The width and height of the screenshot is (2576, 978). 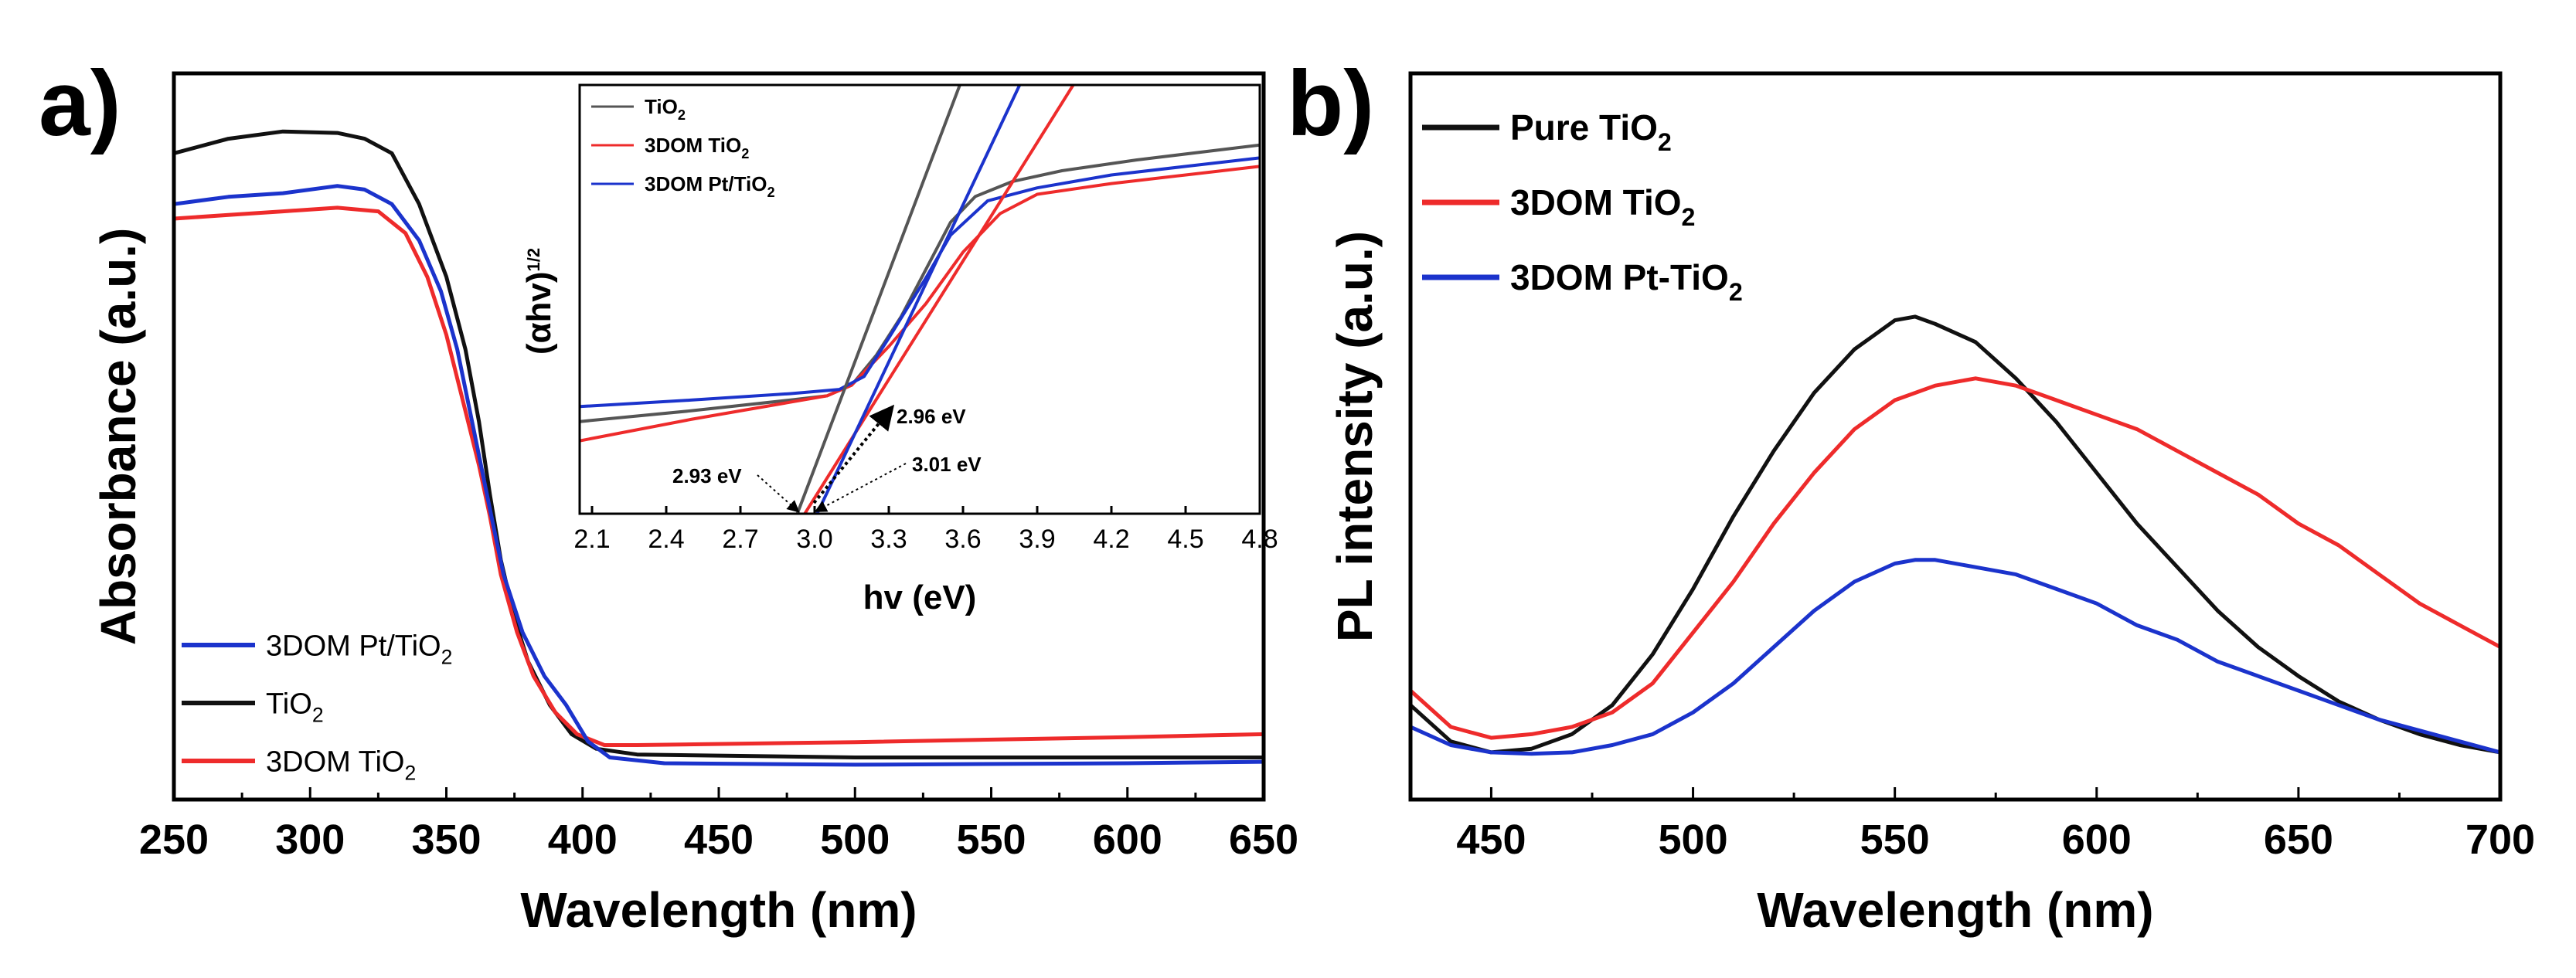 I want to click on legend-label-main: Pure TiO, so click(x=1584, y=128).